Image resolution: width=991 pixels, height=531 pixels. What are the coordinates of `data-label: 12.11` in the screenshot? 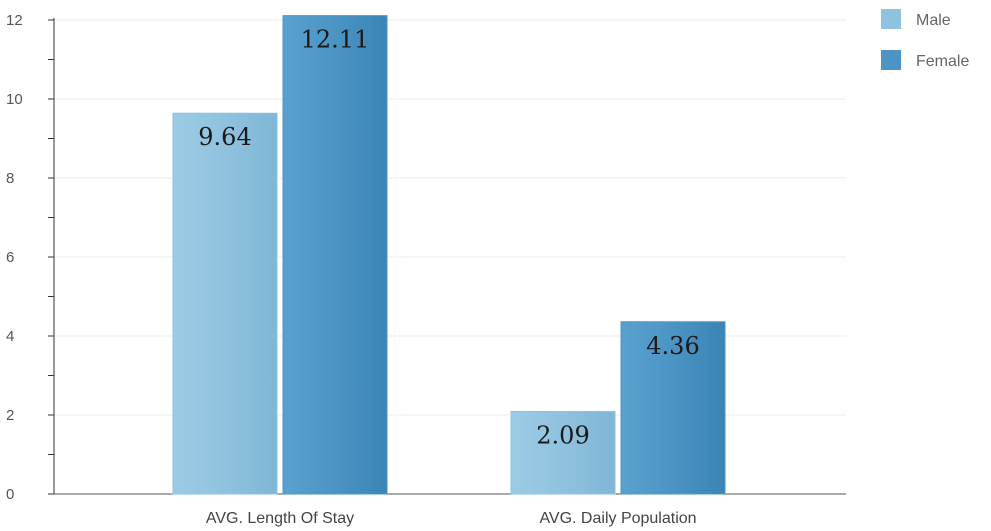 It's located at (335, 40).